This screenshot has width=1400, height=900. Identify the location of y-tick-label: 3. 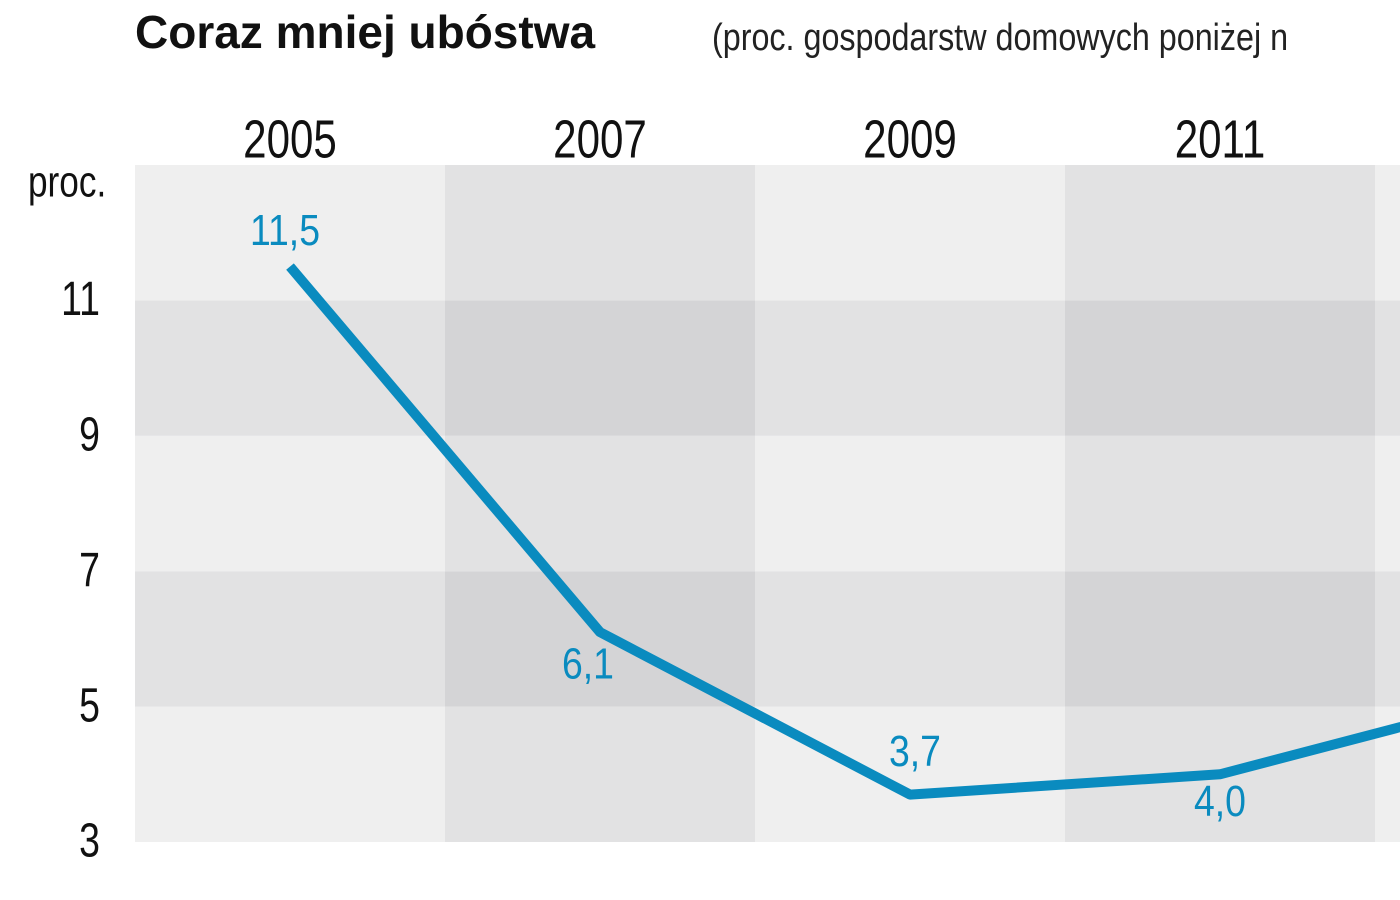
(89, 841).